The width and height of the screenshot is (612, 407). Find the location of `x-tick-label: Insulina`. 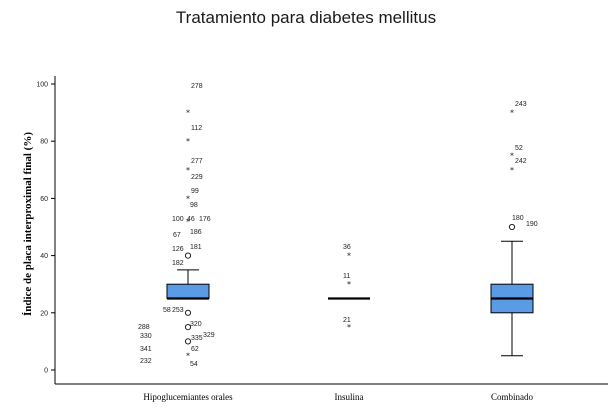

x-tick-label: Insulina is located at coordinates (349, 397).